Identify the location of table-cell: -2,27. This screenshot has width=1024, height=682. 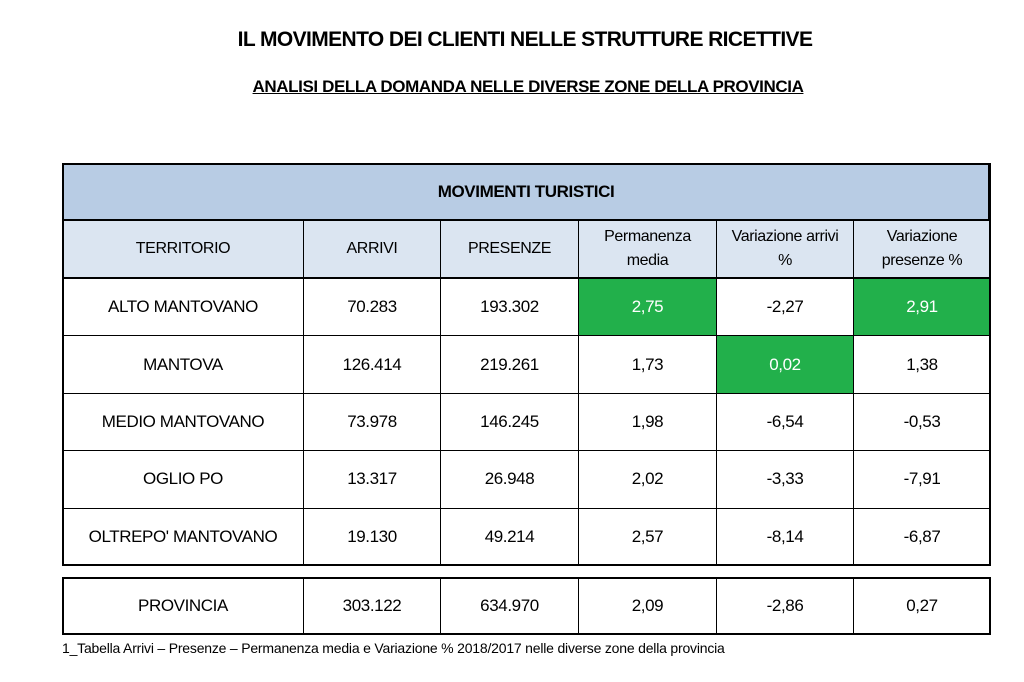
(785, 307).